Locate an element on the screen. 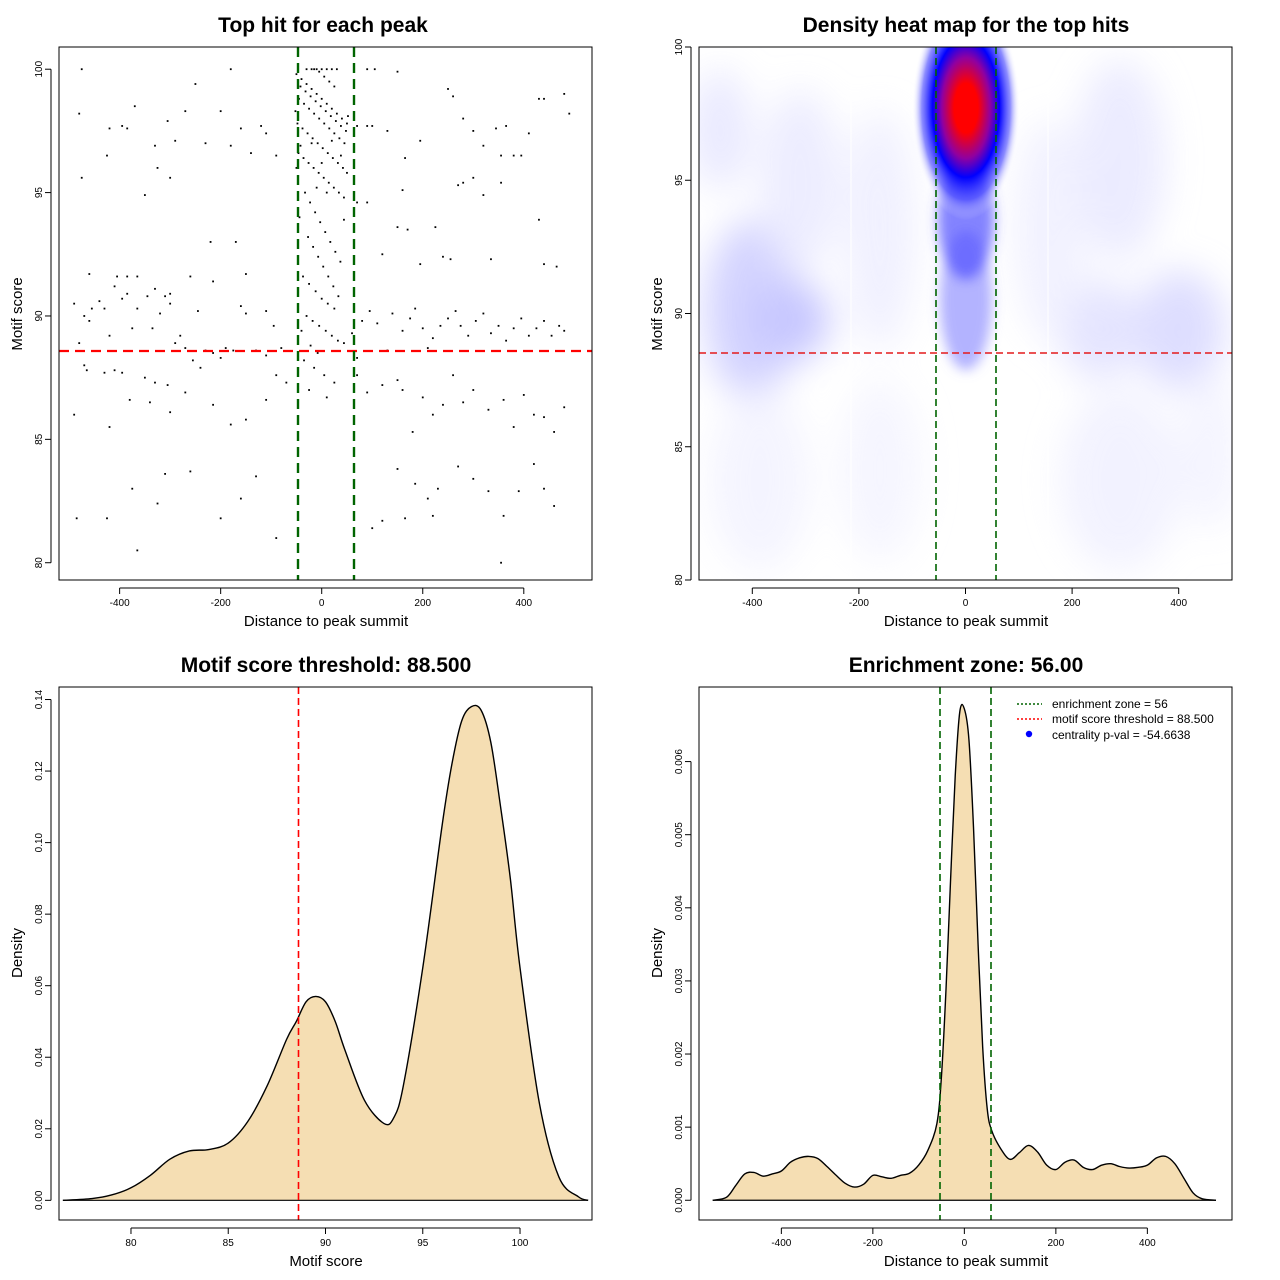 The image size is (1280, 1280). scatter-x-axis: -400 -200 0 200 400 is located at coordinates (321, 598).